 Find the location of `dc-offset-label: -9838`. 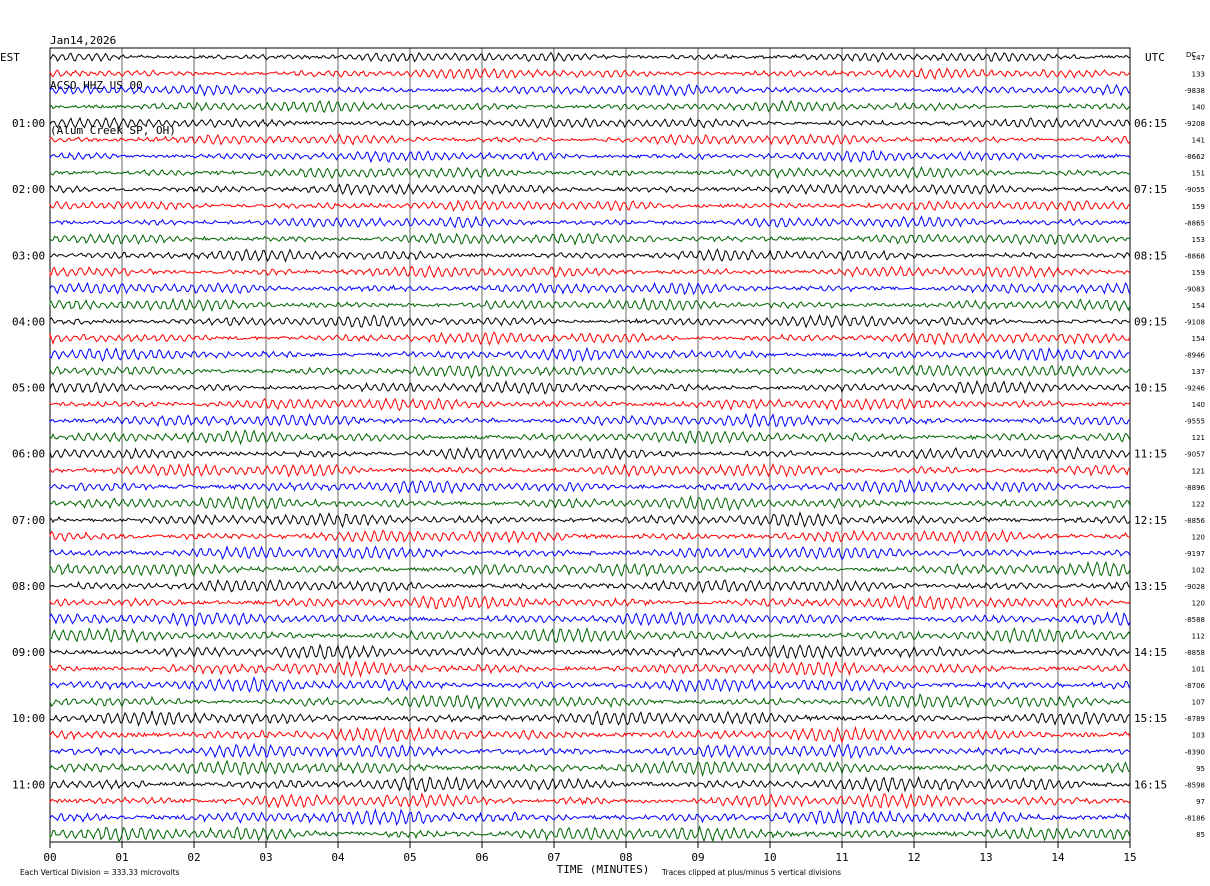

dc-offset-label: -9838 is located at coordinates (1195, 91).